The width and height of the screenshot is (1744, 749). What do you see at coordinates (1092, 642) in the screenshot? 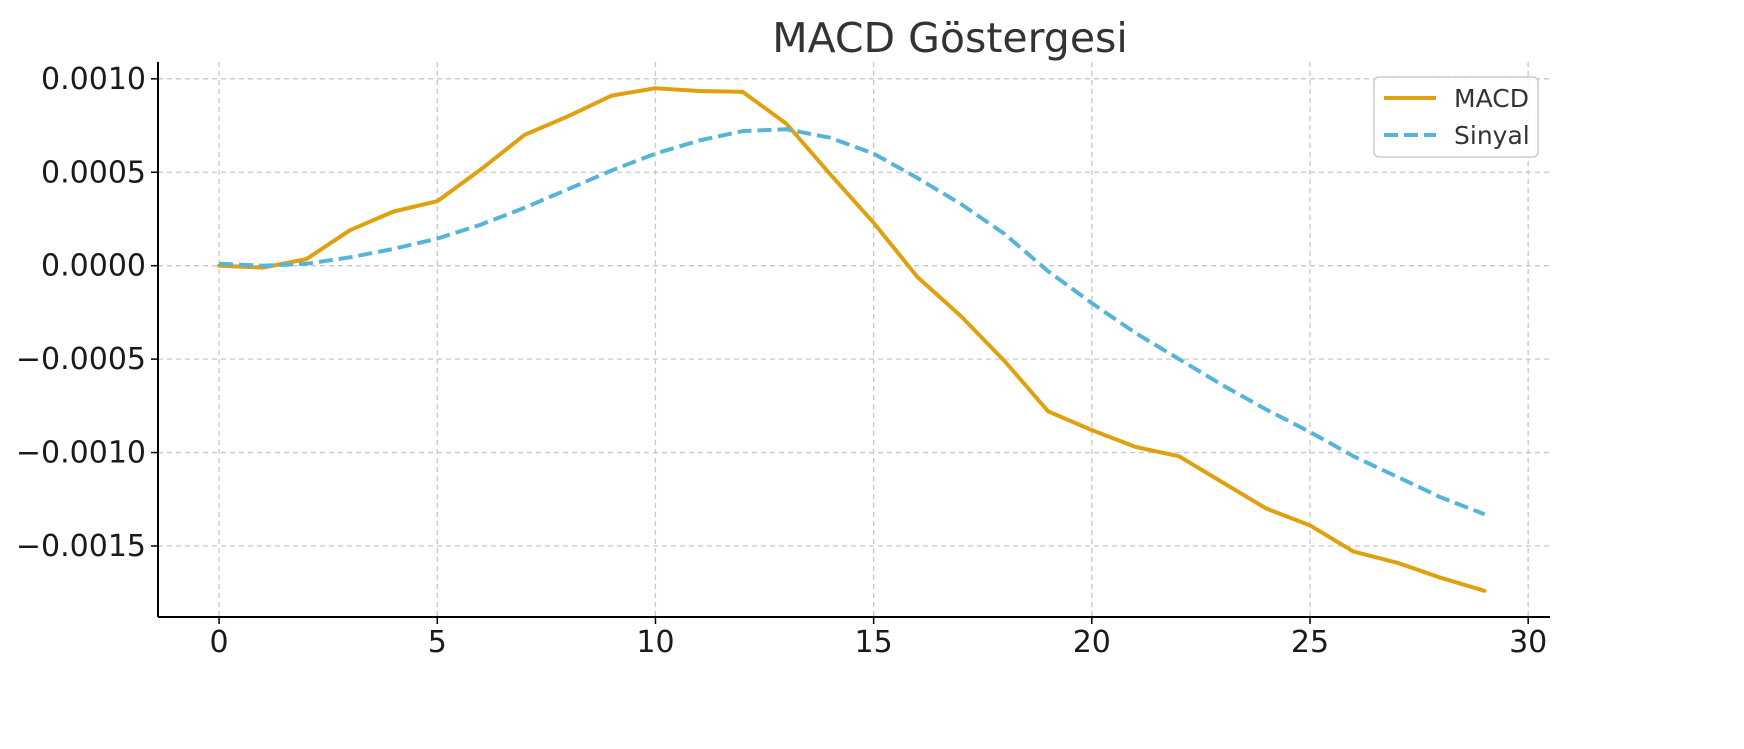
I see `x-tick-label: 20` at bounding box center [1092, 642].